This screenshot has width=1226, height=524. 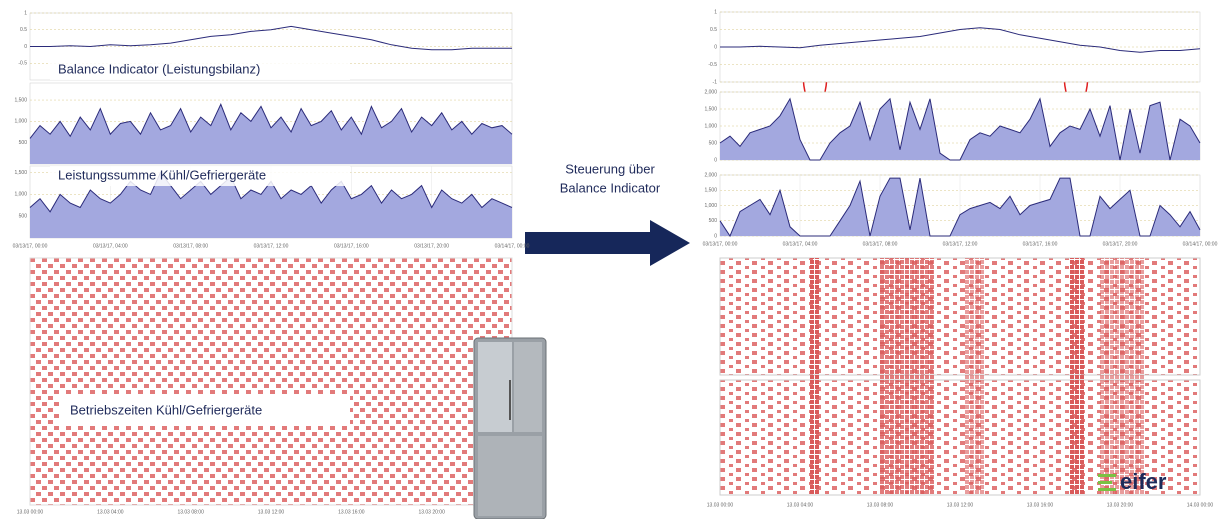 I want to click on chart: 500 1,000 1,500, so click(x=263, y=123).